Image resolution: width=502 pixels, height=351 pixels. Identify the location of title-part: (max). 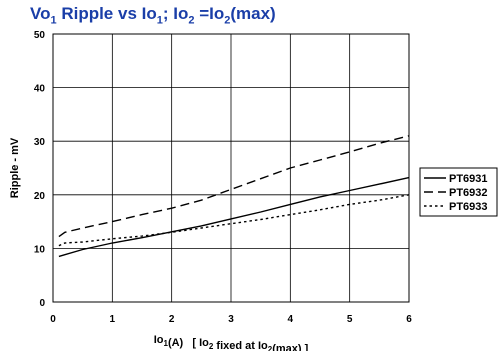
(253, 13).